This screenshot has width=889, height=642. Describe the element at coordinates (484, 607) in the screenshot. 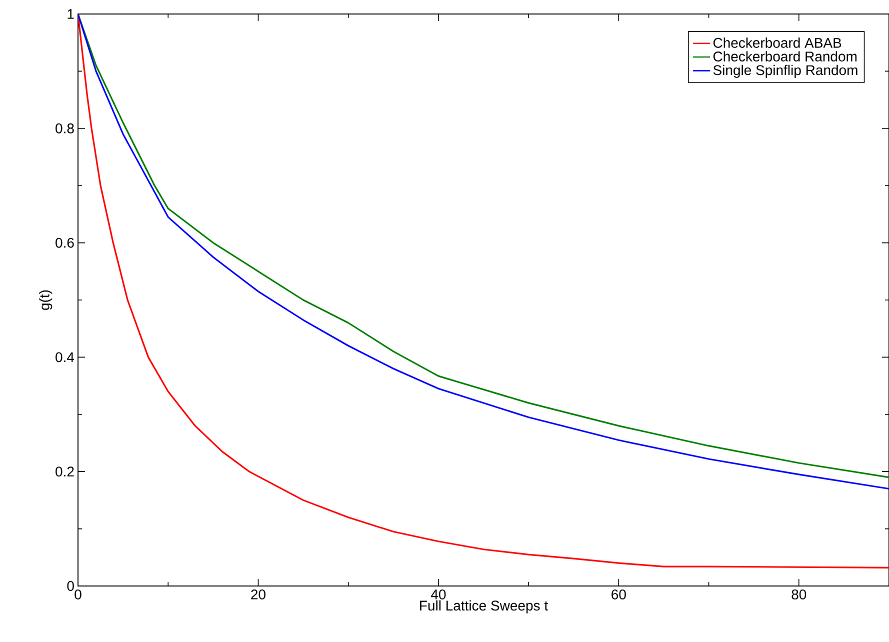

I see `x-axis-title: Full Lattice Sweeps t` at that location.